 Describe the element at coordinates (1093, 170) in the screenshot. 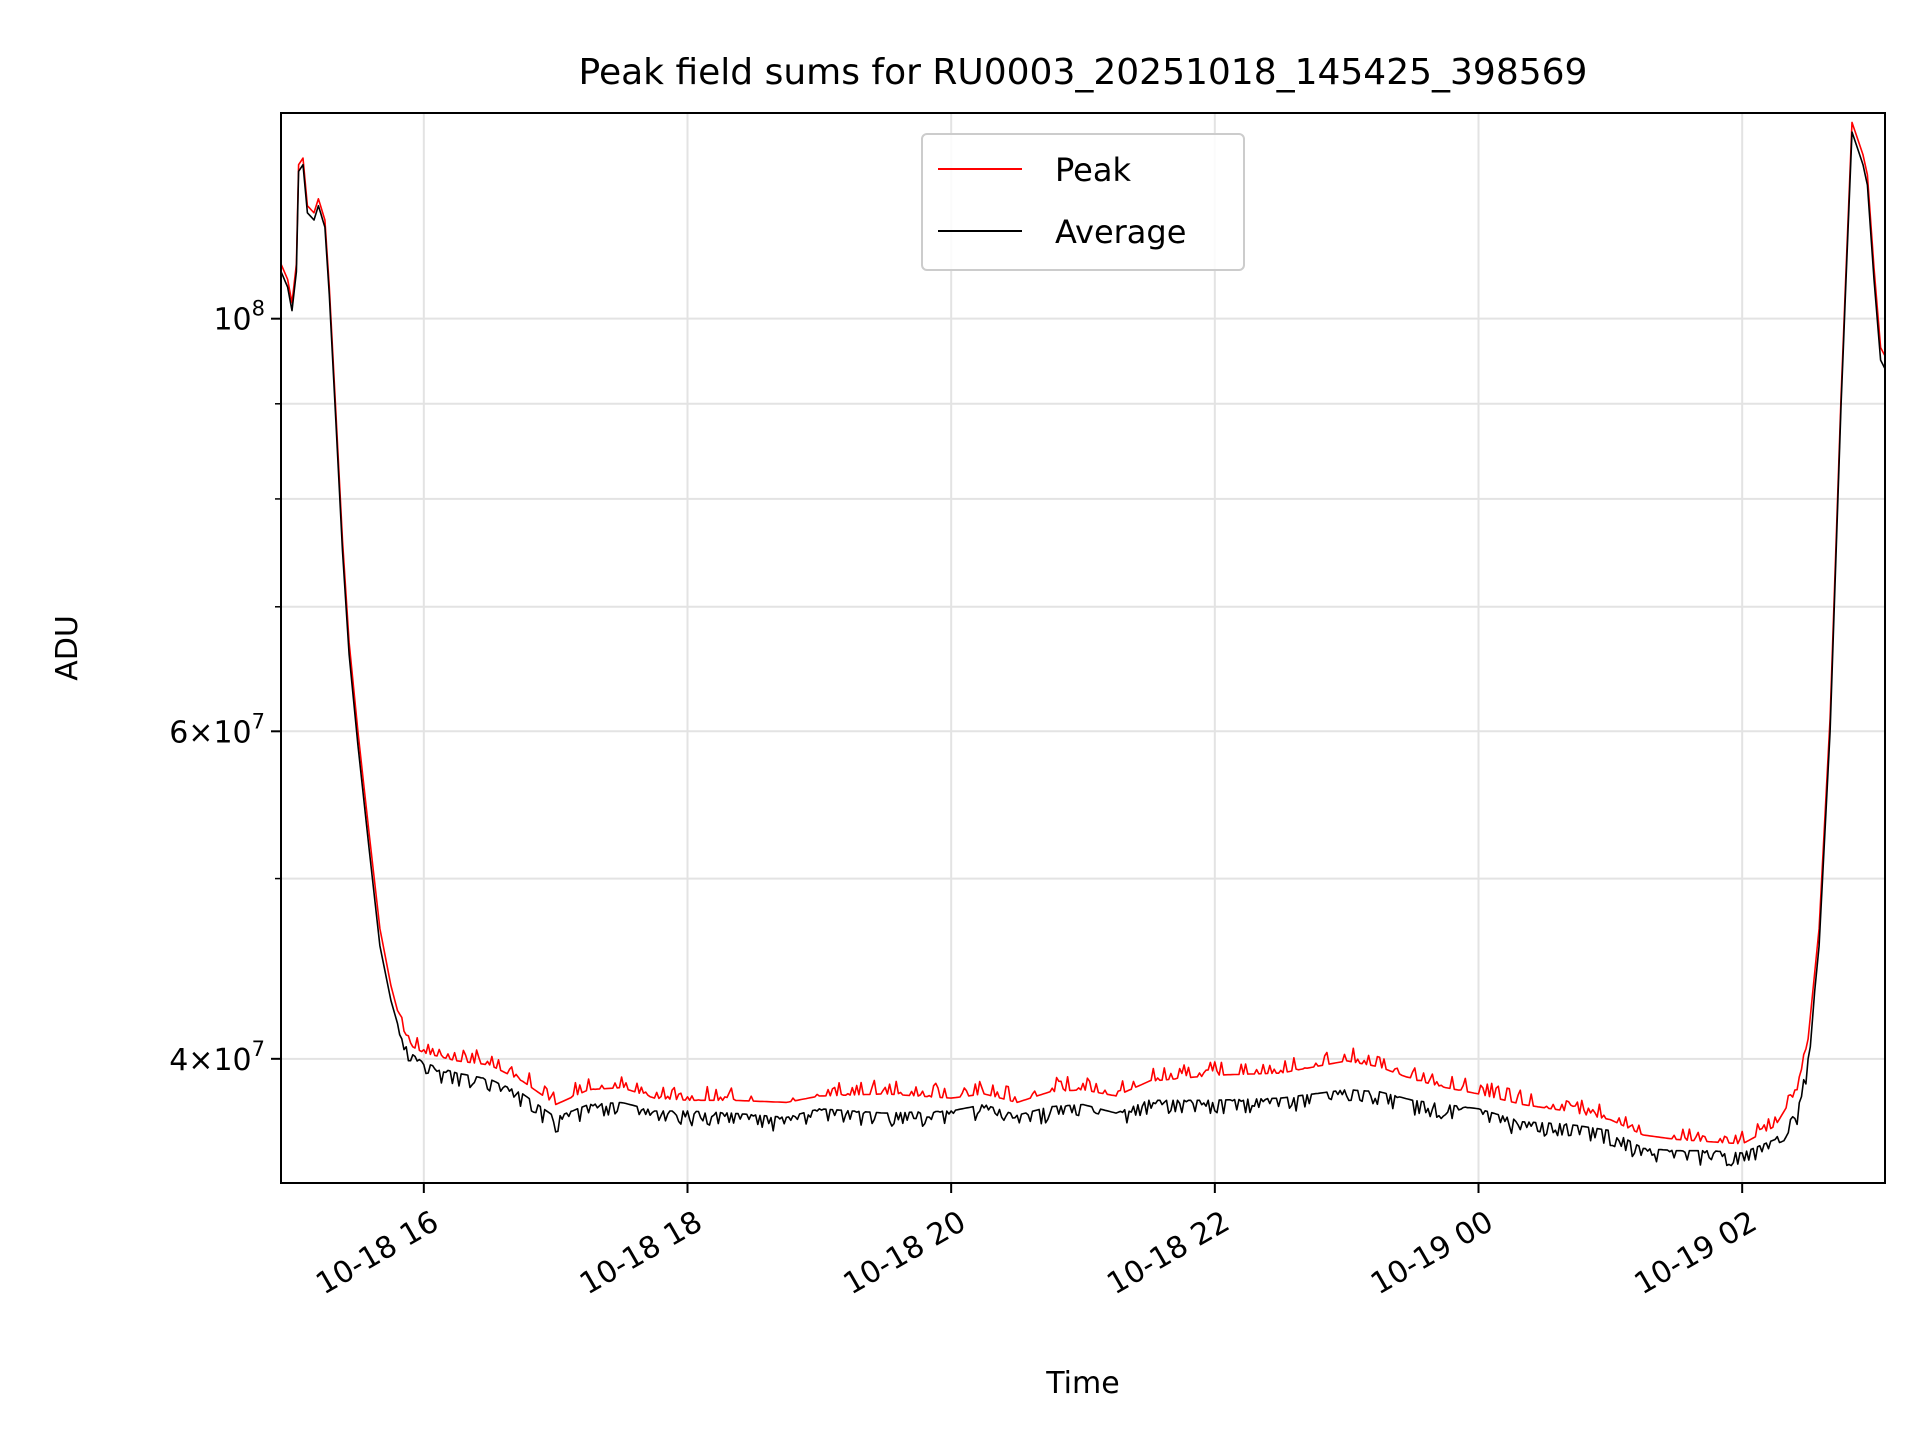

I see `legend-label-peak: Peak` at that location.